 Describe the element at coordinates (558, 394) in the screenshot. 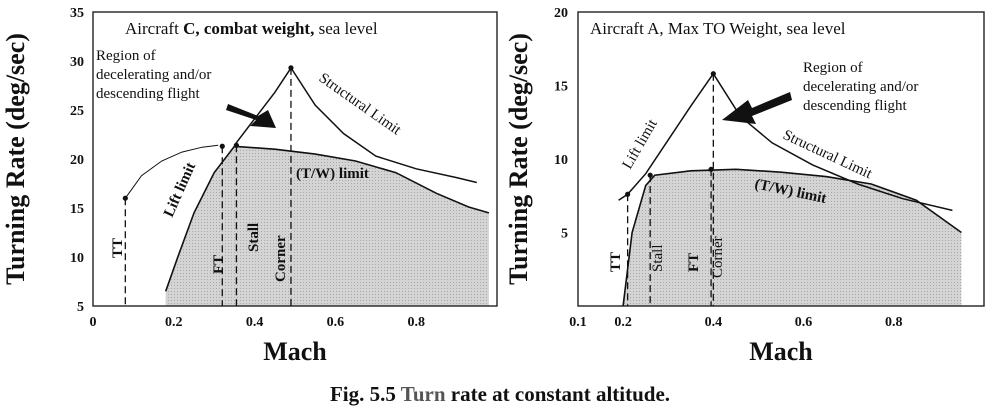

I see `caption-text-2: rate at constant altitude.` at that location.